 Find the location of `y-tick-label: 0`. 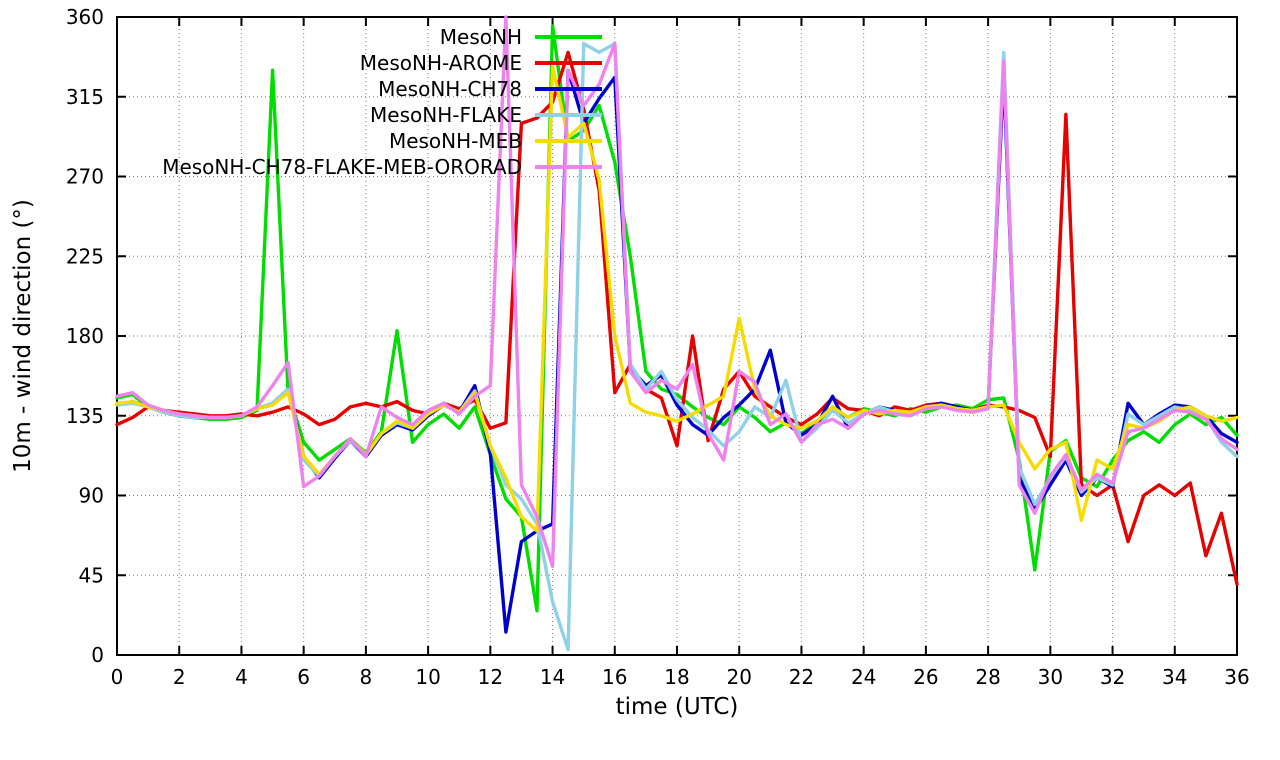

y-tick-label: 0 is located at coordinates (97, 655).